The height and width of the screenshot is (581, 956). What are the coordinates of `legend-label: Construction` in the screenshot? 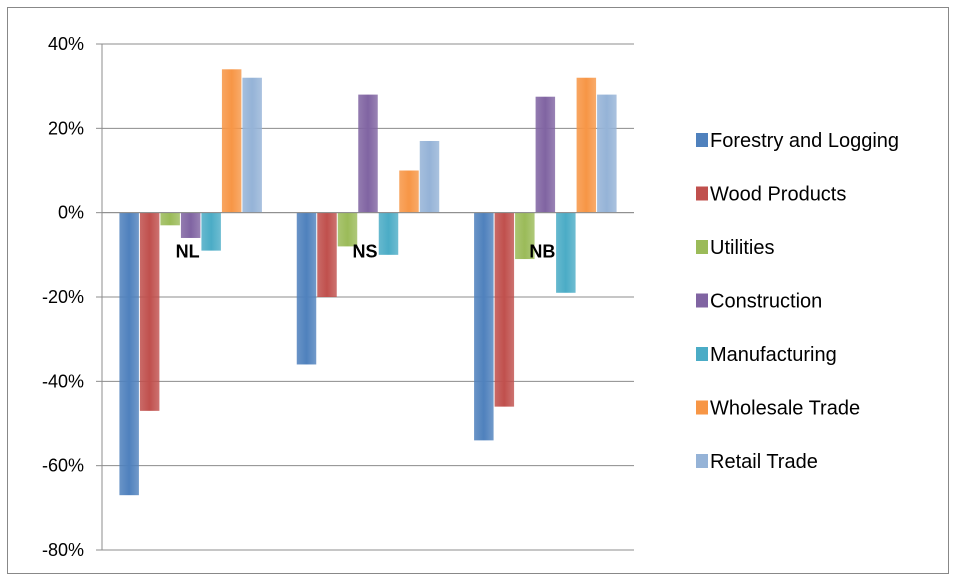 It's located at (766, 302).